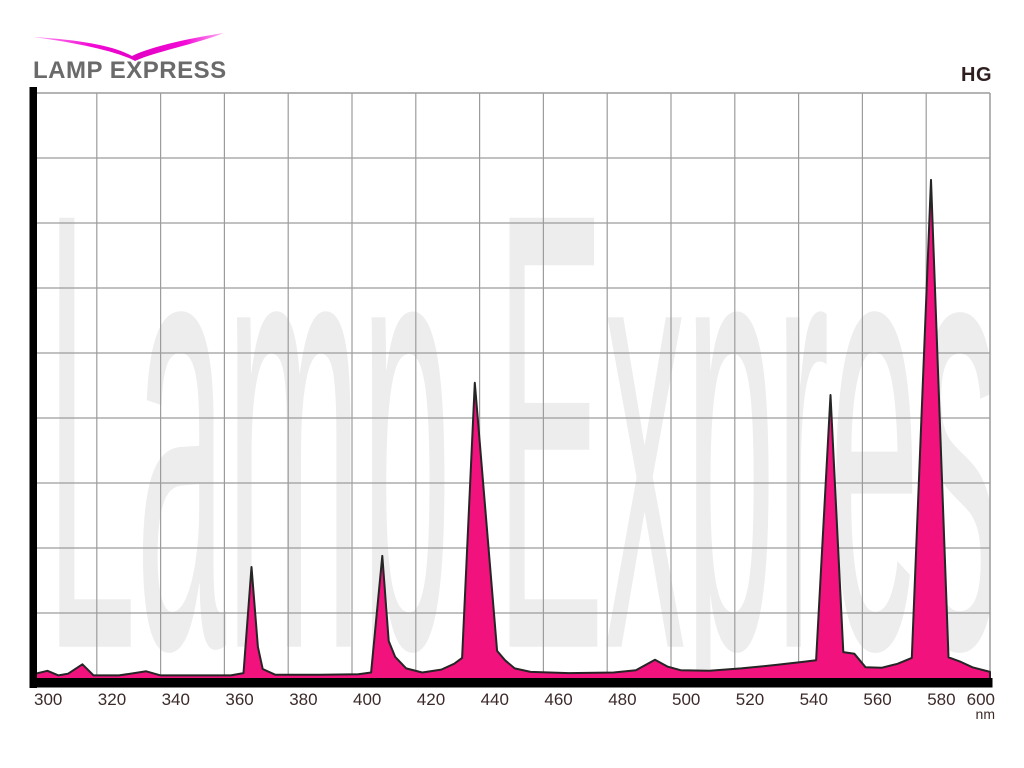 The width and height of the screenshot is (1024, 768). What do you see at coordinates (750, 699) in the screenshot?
I see `x-tick-label: 520` at bounding box center [750, 699].